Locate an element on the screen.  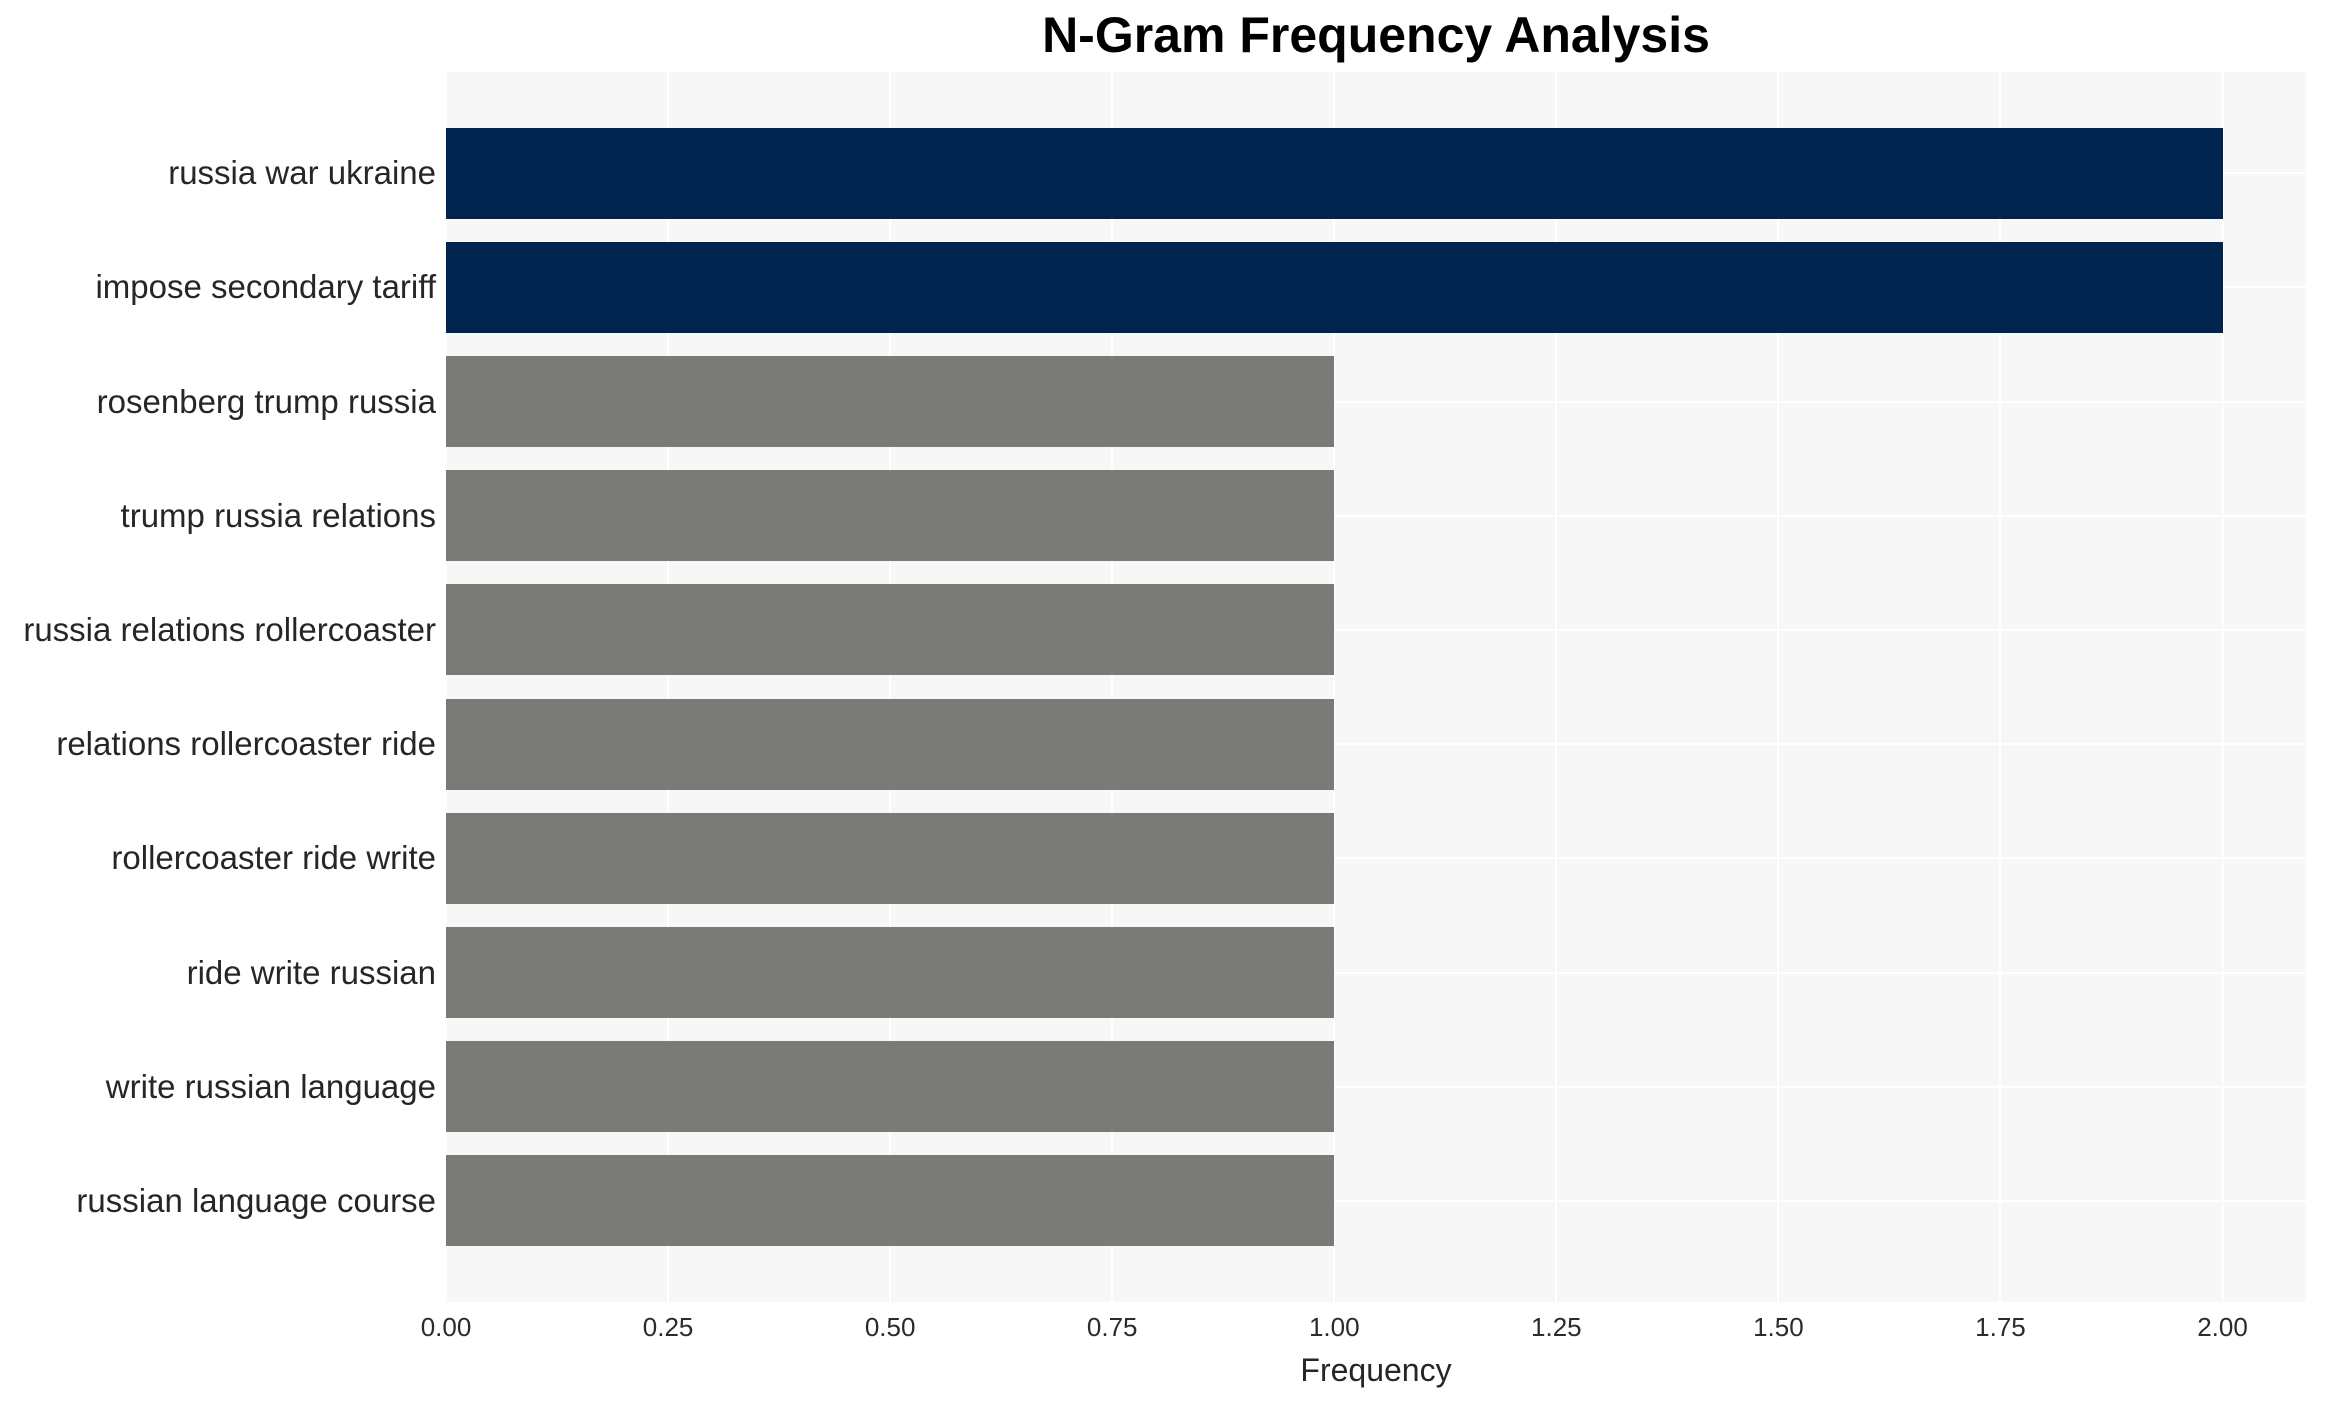
bar-russia-war-ukraine is located at coordinates (1334, 173).